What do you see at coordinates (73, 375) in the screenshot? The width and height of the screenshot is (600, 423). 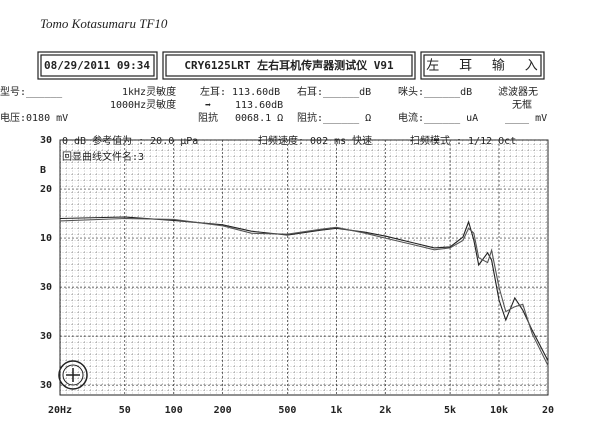 I see `logo` at bounding box center [73, 375].